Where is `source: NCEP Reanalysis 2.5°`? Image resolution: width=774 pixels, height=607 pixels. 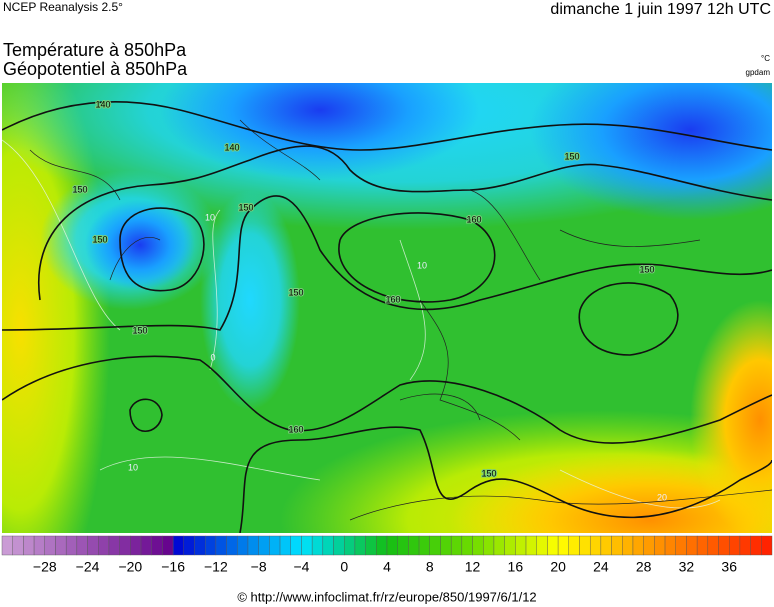
source: NCEP Reanalysis 2.5° is located at coordinates (63, 7).